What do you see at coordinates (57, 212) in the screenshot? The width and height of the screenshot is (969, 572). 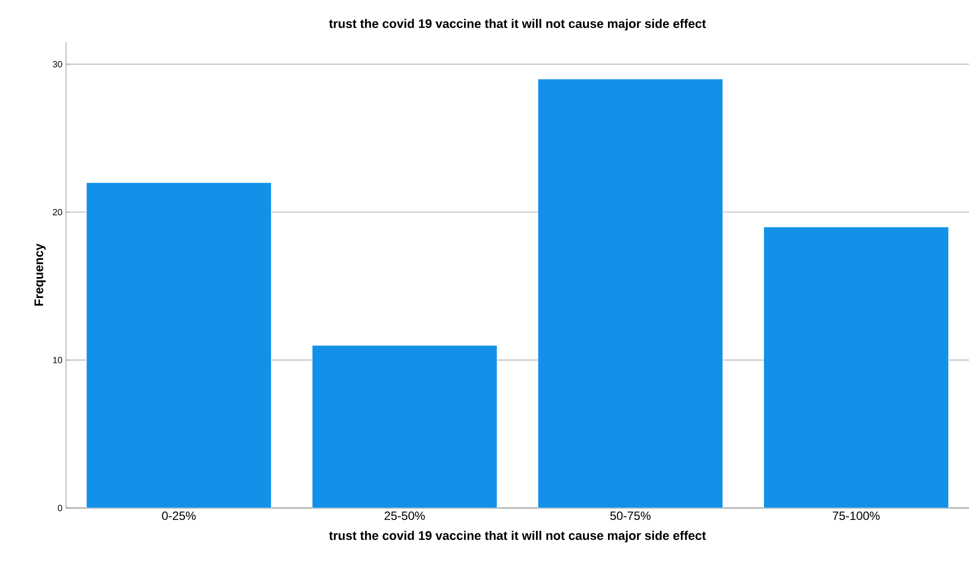 I see `y-tick-label: 20` at bounding box center [57, 212].